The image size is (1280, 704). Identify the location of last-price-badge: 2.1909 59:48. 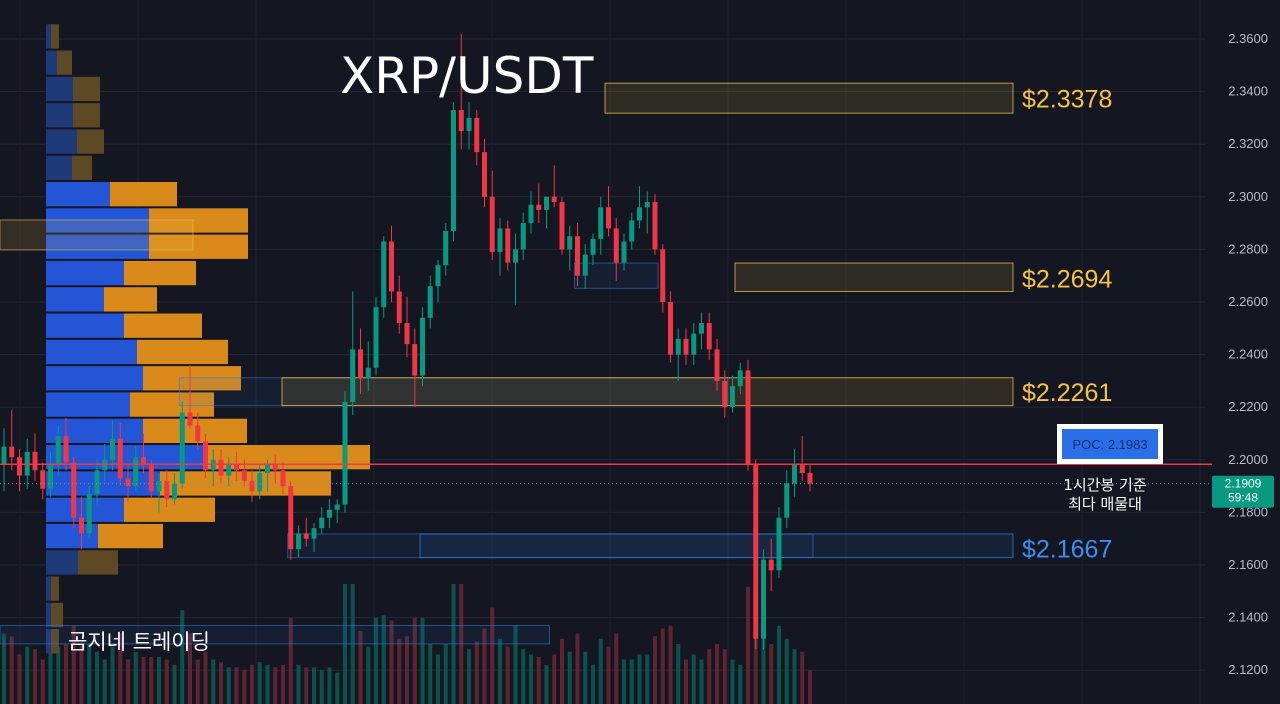
(1243, 491).